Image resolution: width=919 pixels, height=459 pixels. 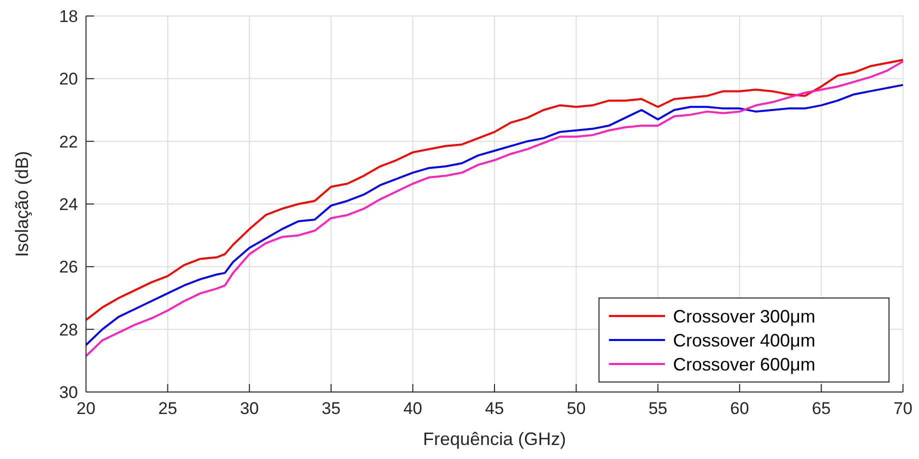 I want to click on y-tick-label: 24, so click(x=68, y=204).